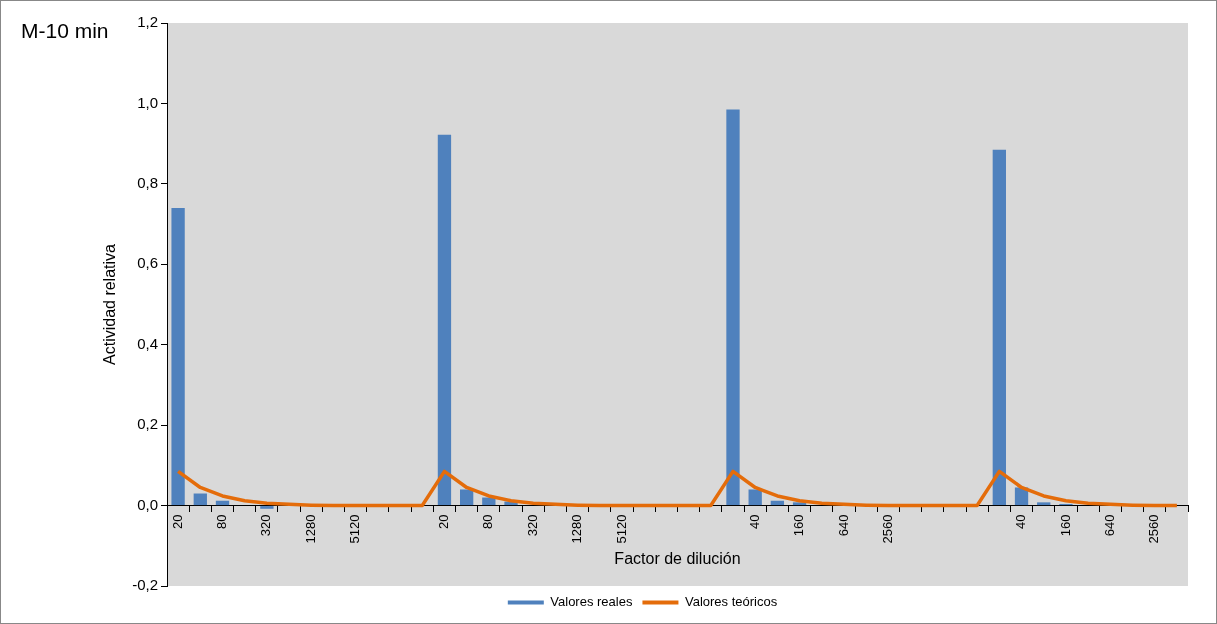 The width and height of the screenshot is (1217, 624). What do you see at coordinates (147, 424) in the screenshot?
I see `y-tick-label: 0,2` at bounding box center [147, 424].